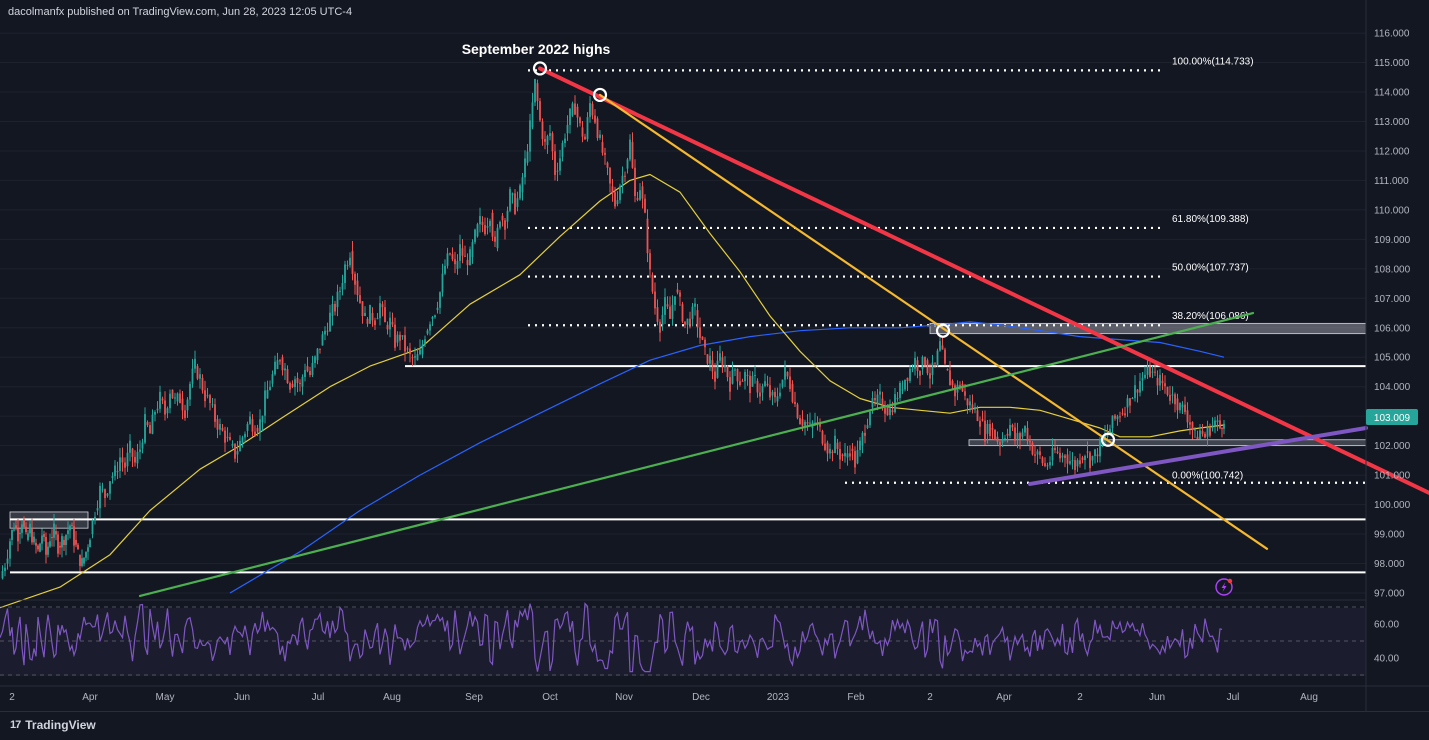 This screenshot has height=740, width=1429. I want to click on price-tick-label: 107.000, so click(1392, 299).